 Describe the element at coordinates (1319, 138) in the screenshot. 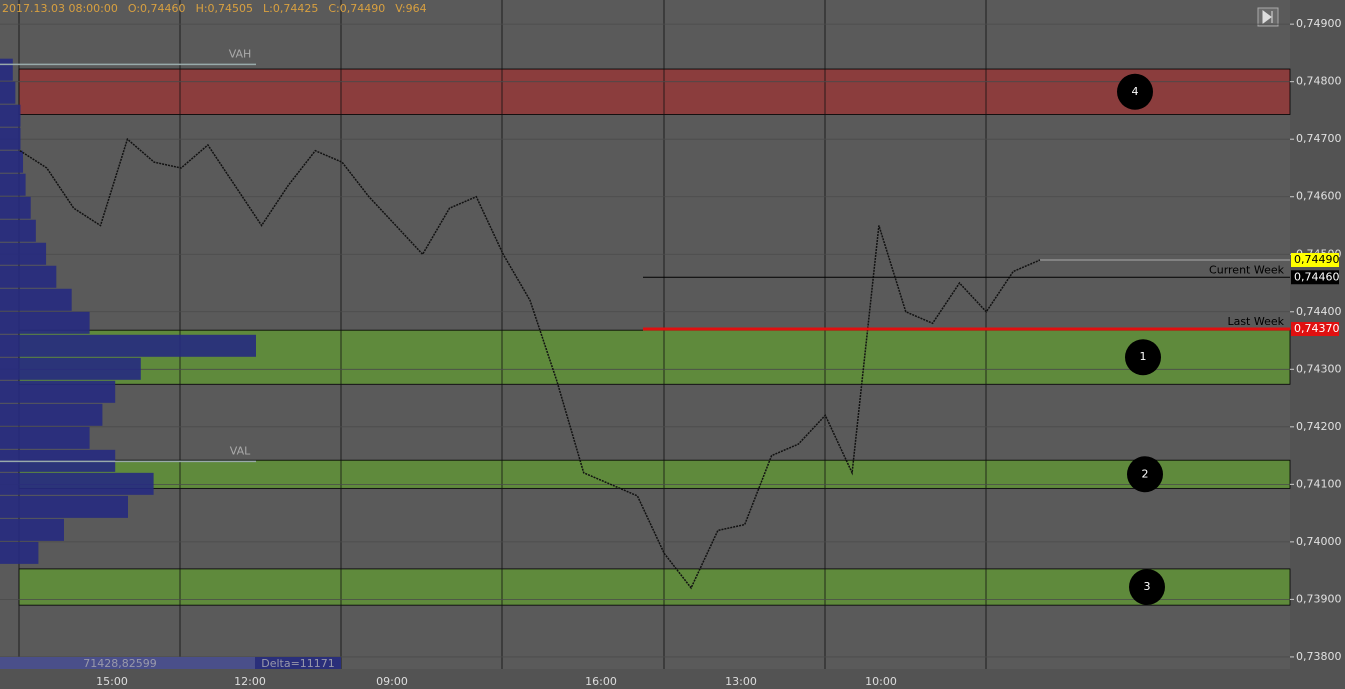

I see `y-tick-label: 0,74700` at that location.